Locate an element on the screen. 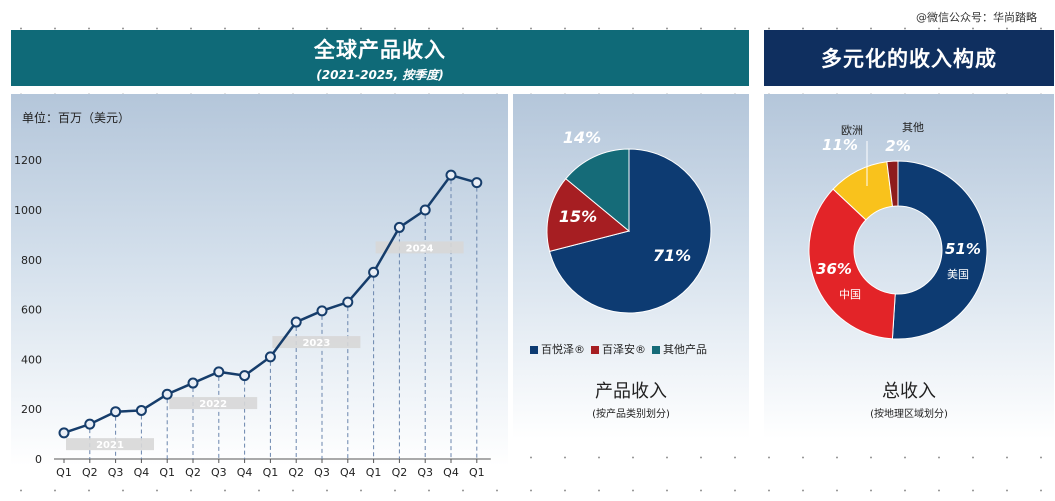 The height and width of the screenshot is (501, 1055). watermark: @微信公众号：华尚踏略 is located at coordinates (976, 17).